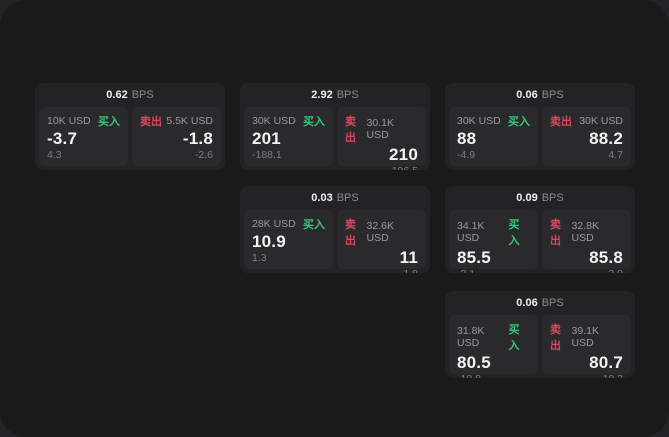  What do you see at coordinates (601, 121) in the screenshot?
I see `sell-size-label: 30K USD` at bounding box center [601, 121].